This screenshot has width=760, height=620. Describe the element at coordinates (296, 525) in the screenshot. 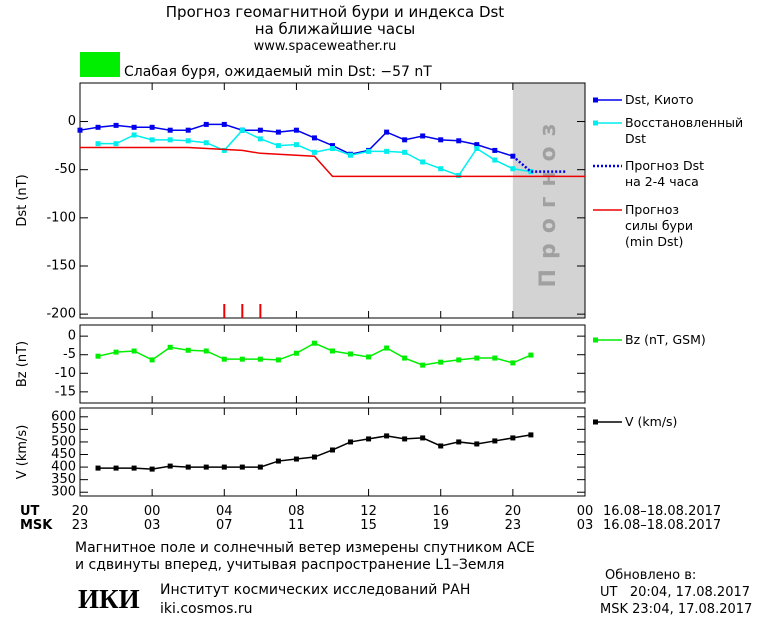

I see `x-tick-label: 11` at that location.